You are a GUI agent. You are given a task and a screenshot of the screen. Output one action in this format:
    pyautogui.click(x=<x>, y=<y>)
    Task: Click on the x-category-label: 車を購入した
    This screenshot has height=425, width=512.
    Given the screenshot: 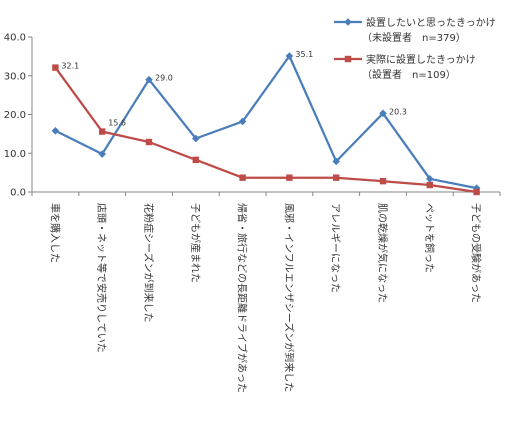 What is the action you would take?
    pyautogui.click(x=54, y=233)
    